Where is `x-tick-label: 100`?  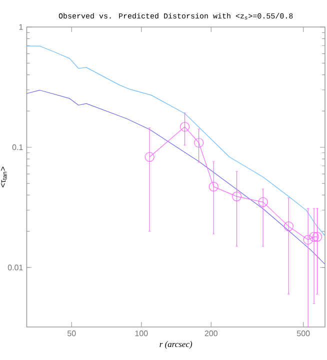 x-tick-label: 100 is located at coordinates (141, 333).